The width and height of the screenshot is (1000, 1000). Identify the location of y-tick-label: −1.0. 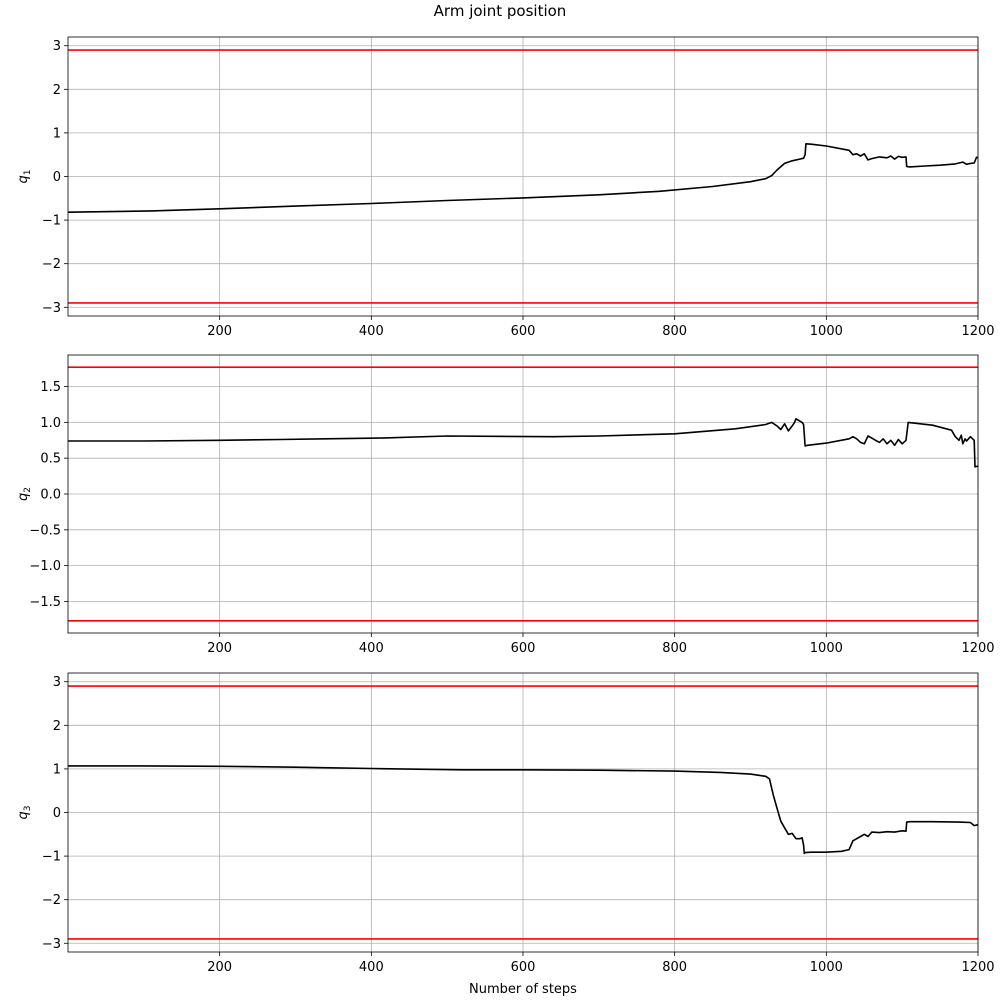
(45, 566).